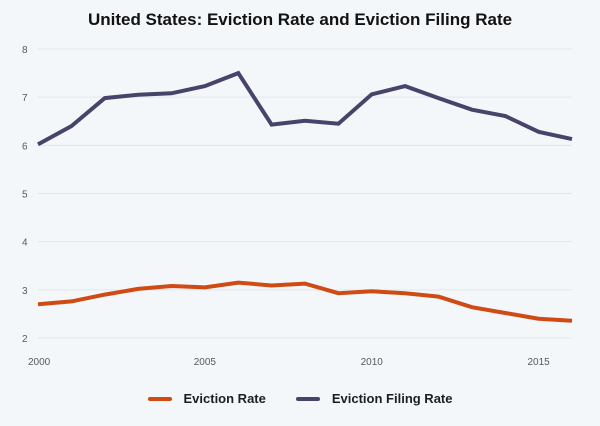 This screenshot has height=426, width=600. Describe the element at coordinates (539, 362) in the screenshot. I see `x-tick-label: 2015` at that location.